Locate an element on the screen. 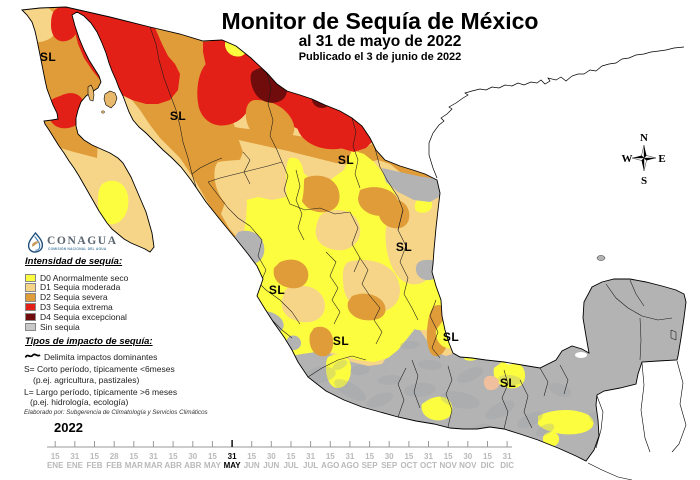 This screenshot has width=700, height=480. svg-text: N is located at coordinates (644, 138).